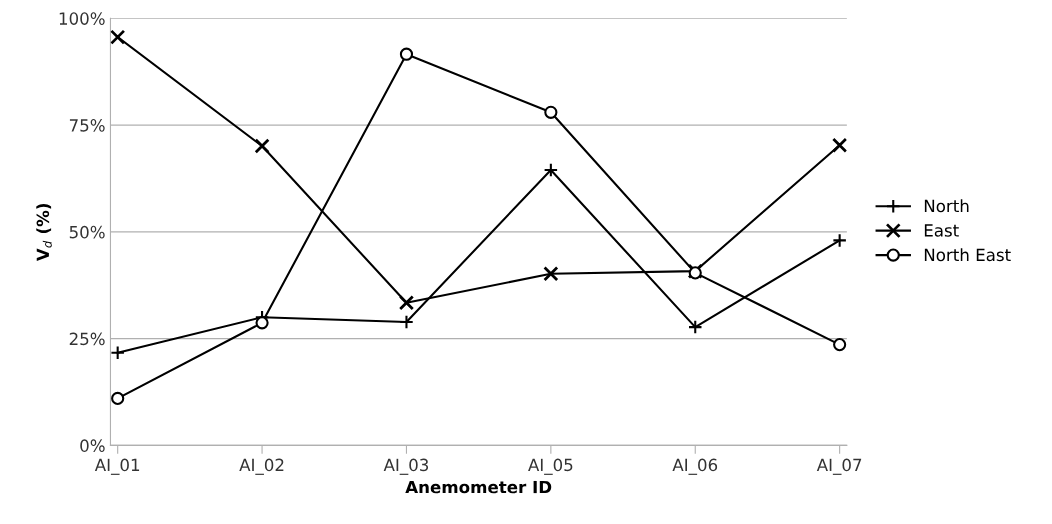 This screenshot has height=524, width=1052. What do you see at coordinates (695, 466) in the screenshot?
I see `x-tick-label: AI_06` at bounding box center [695, 466].